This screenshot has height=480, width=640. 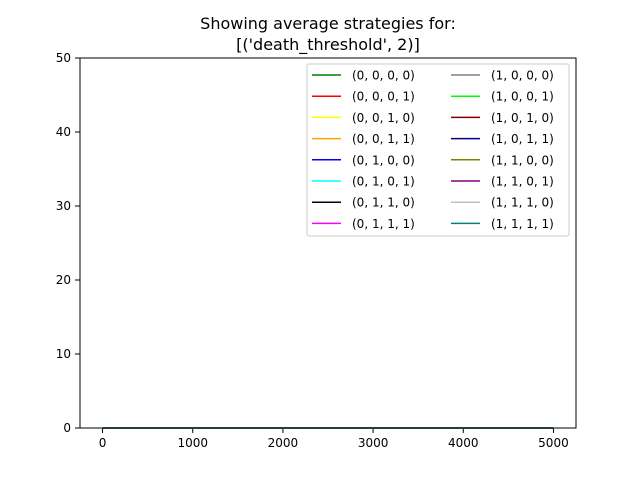 What do you see at coordinates (383, 224) in the screenshot?
I see `legend-entry-label: (0, 1, 1, 1)` at bounding box center [383, 224].